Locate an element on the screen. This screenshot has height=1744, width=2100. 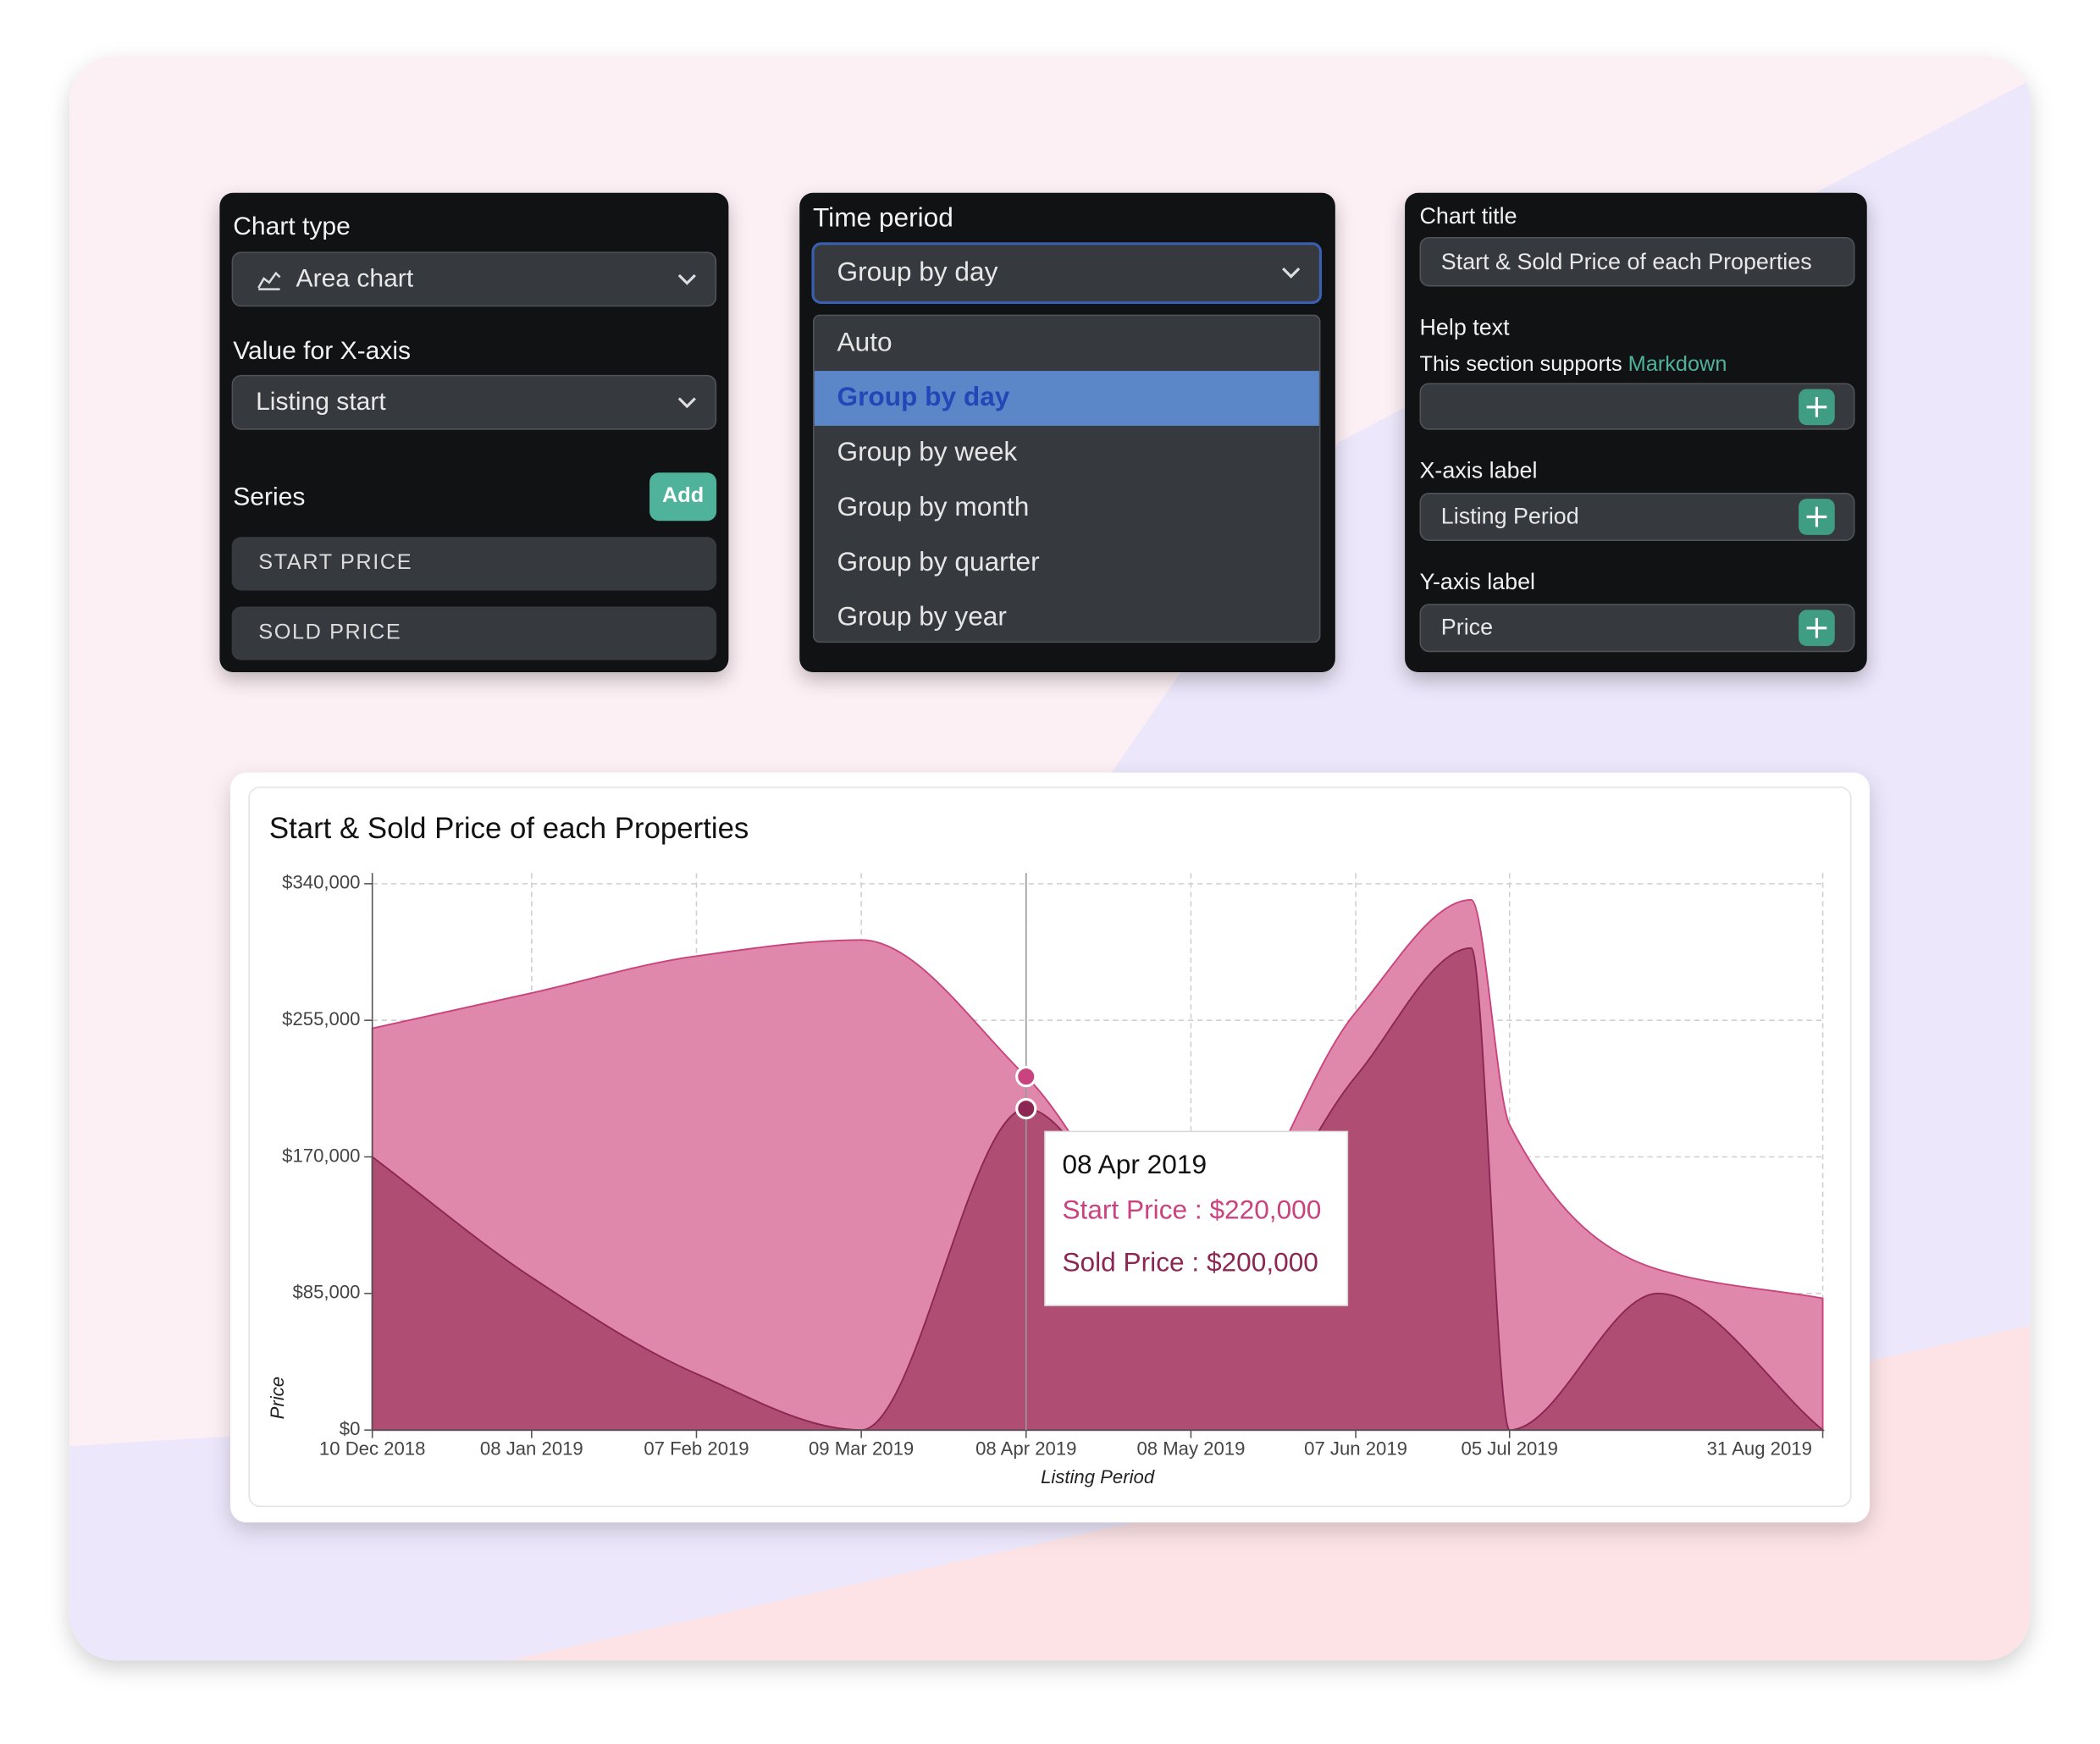
series-item: START PRICE is located at coordinates (474, 564).